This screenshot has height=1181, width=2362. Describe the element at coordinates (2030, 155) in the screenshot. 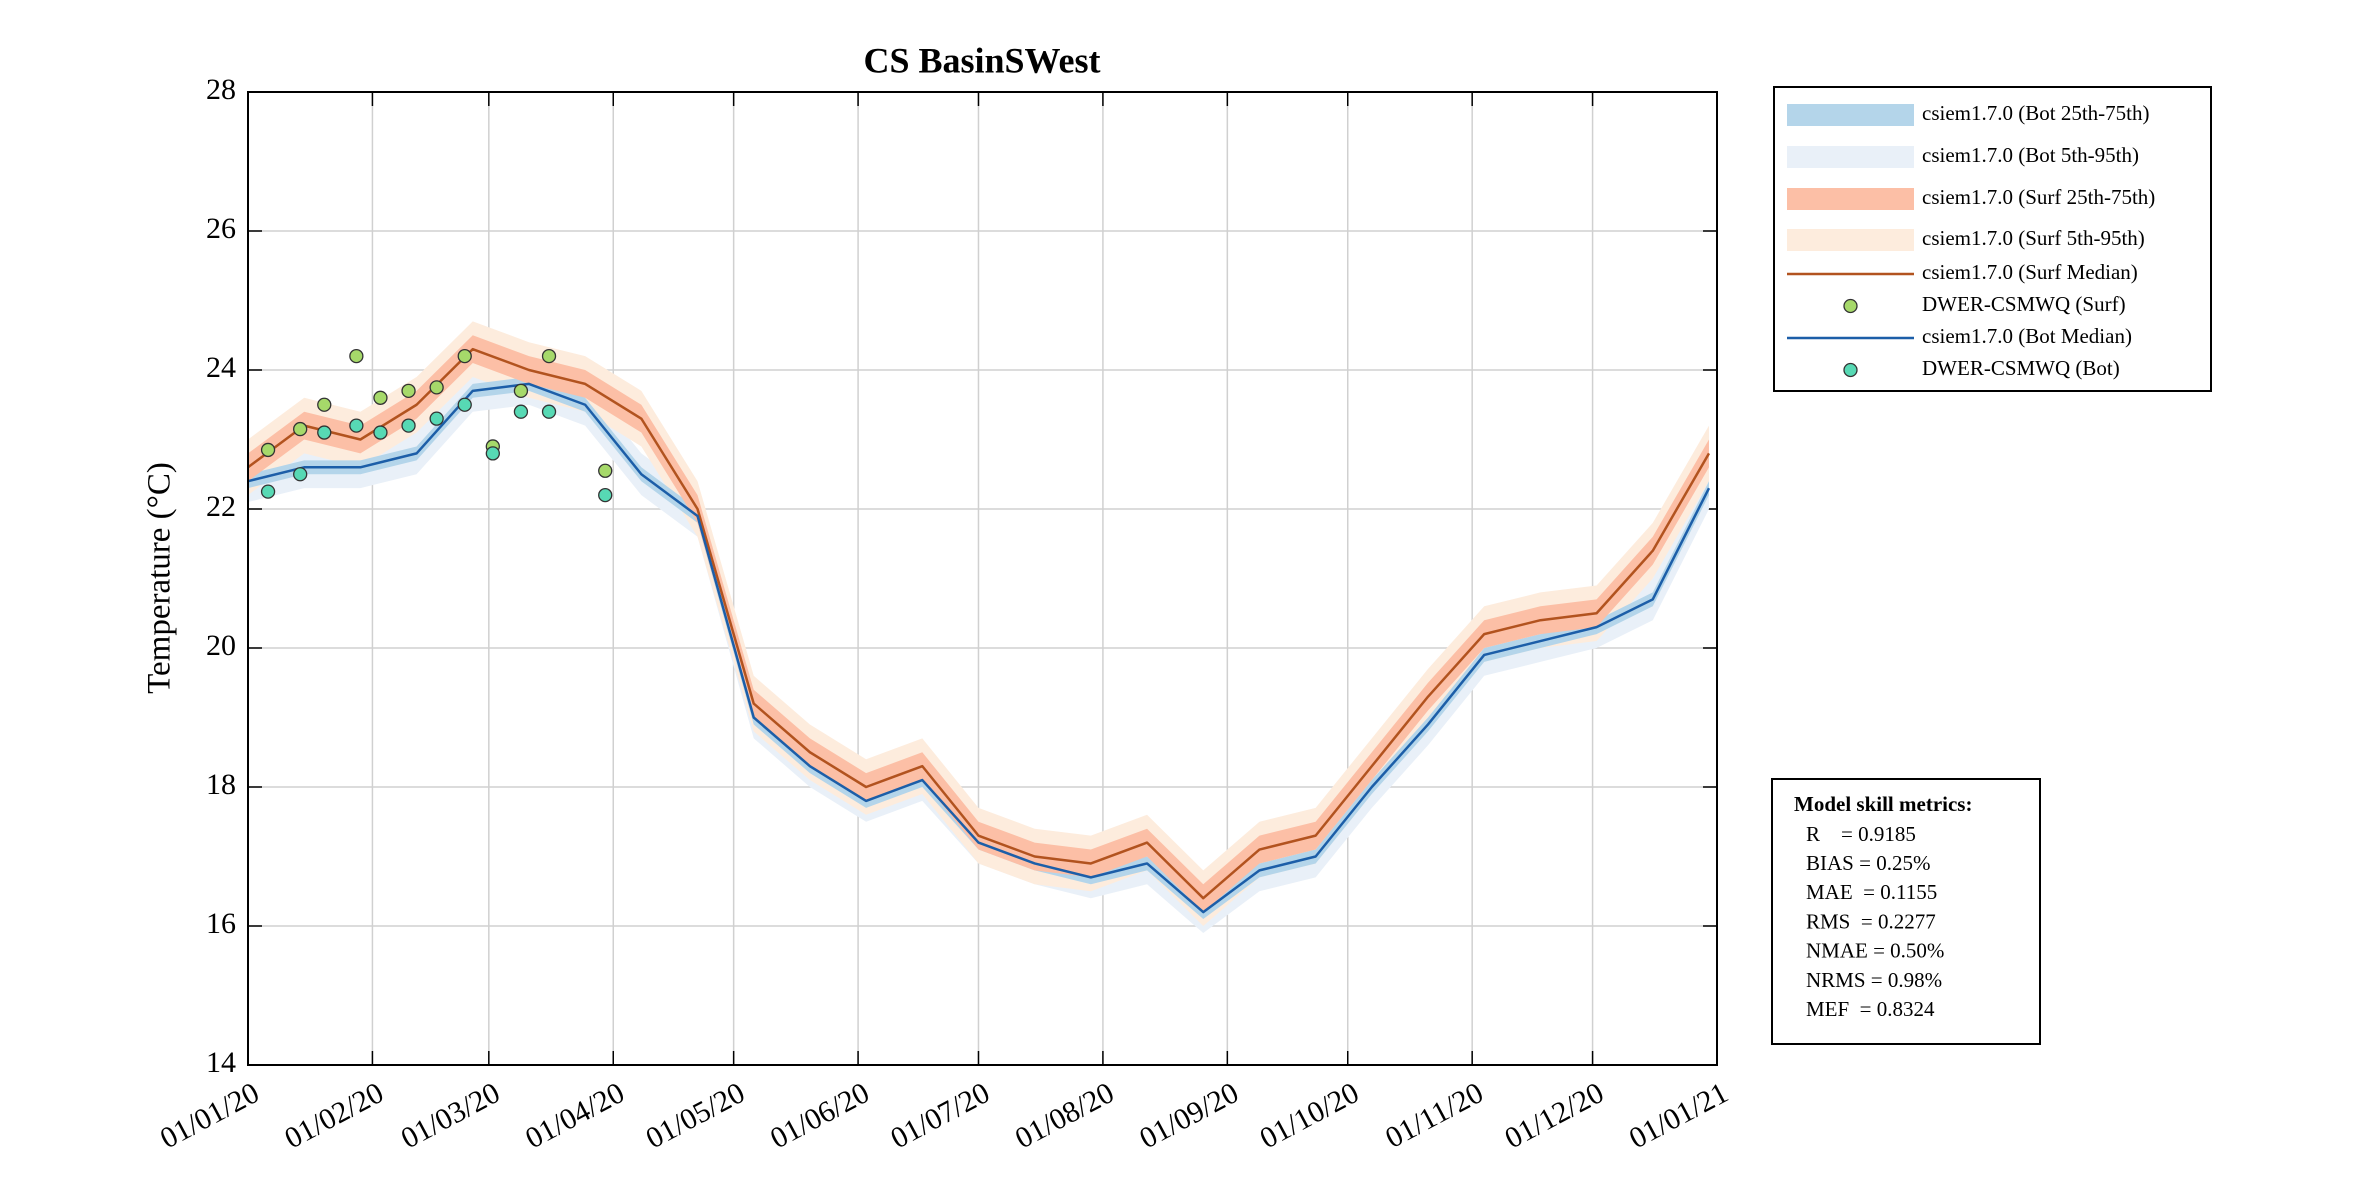

I see `legend-label: csiem1.7.0 (Bot 5th-95th)` at that location.